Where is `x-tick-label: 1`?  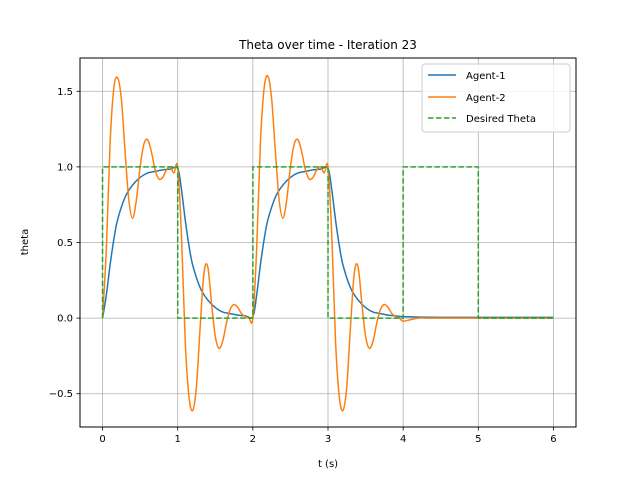
x-tick-label: 1 is located at coordinates (178, 439).